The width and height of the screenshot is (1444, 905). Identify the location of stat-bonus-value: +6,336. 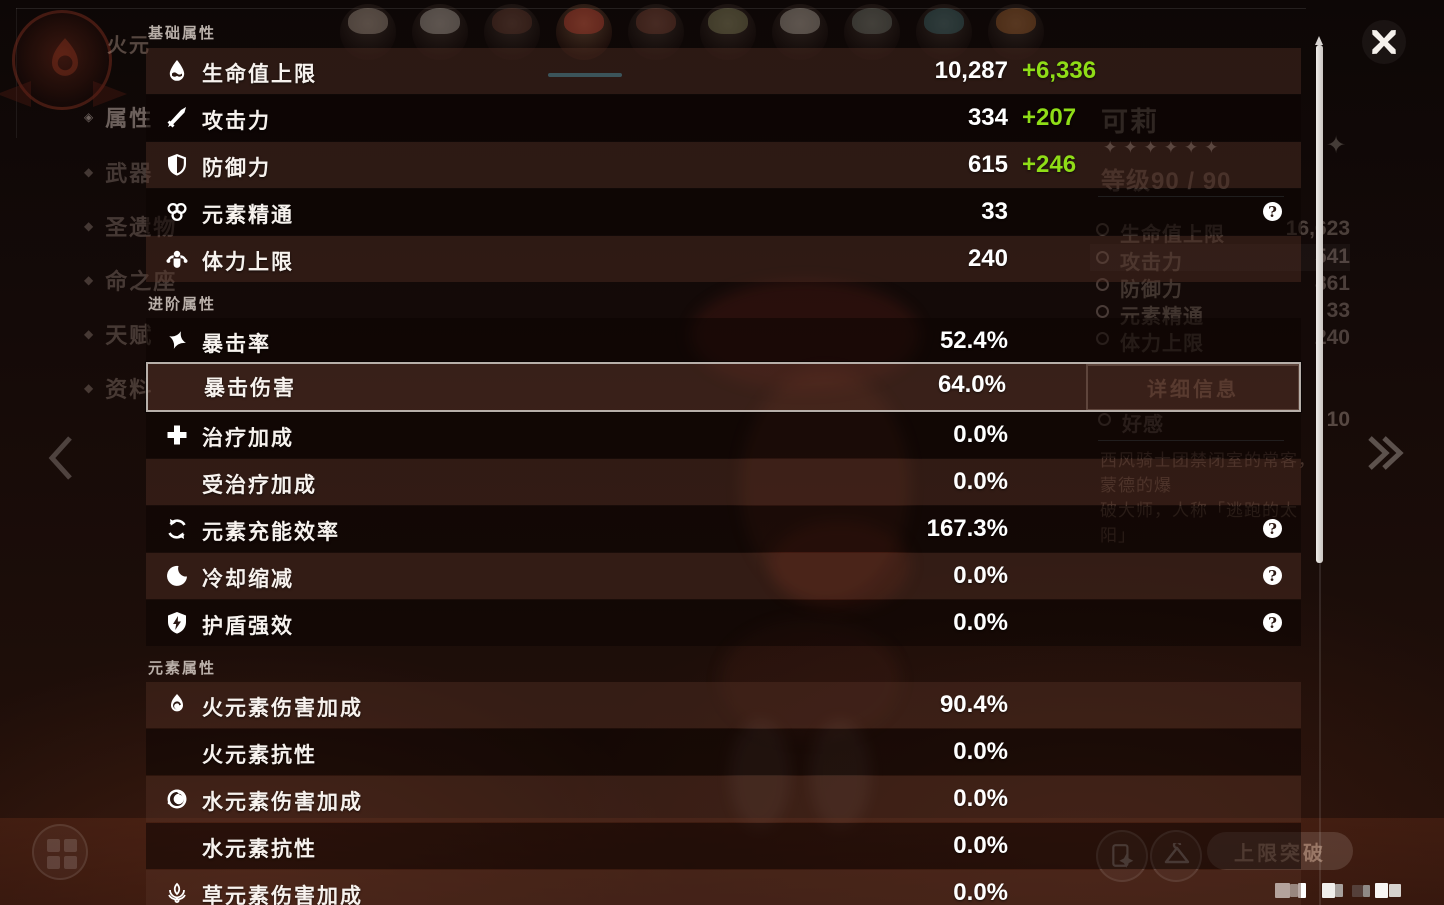
(1059, 70).